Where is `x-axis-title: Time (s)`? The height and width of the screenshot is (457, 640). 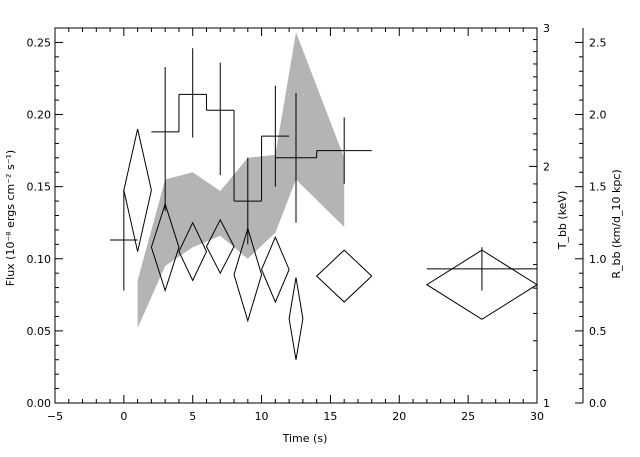 x-axis-title: Time (s) is located at coordinates (305, 438).